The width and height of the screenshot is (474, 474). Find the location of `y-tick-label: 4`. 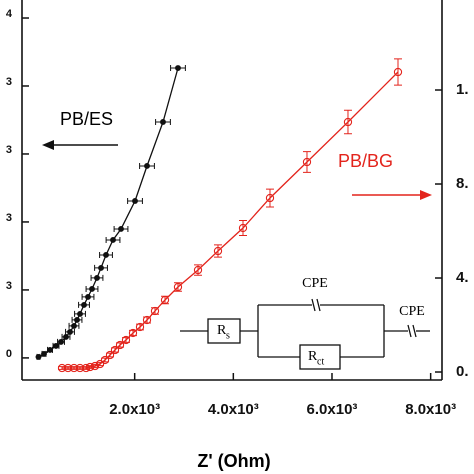

y-tick-label: 4 is located at coordinates (9, 14).